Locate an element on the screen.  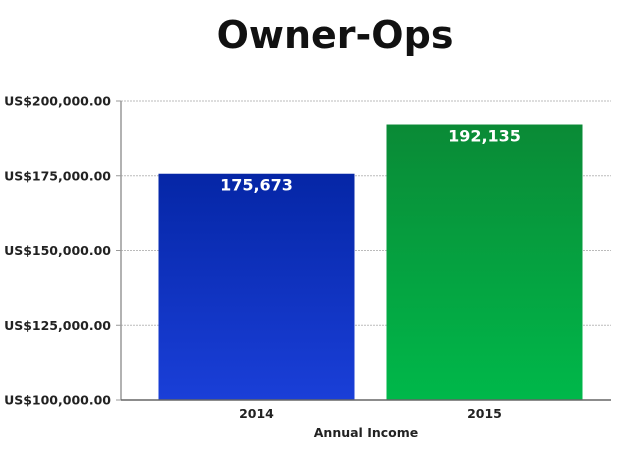
data-label: 175,673 is located at coordinates (256, 185).